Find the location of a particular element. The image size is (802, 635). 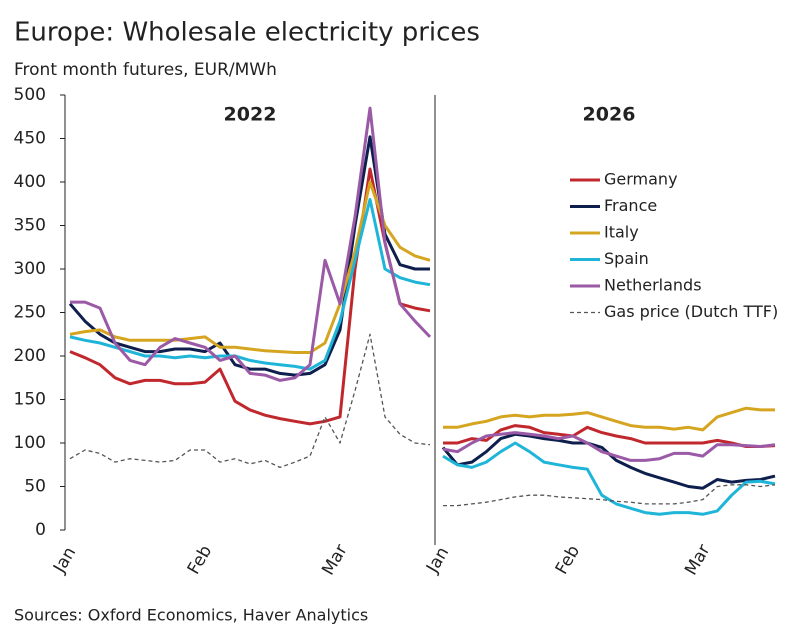

y-tick-label: 50 is located at coordinates (35, 487).